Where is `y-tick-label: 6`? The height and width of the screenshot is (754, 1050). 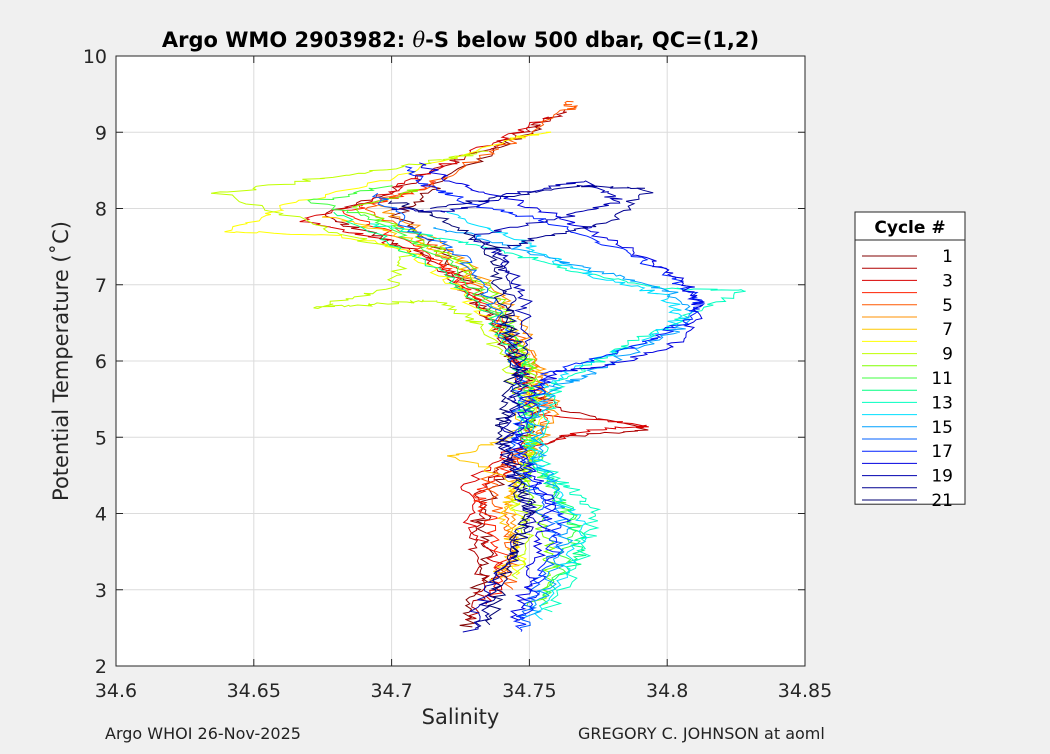
y-tick-label: 6 is located at coordinates (101, 362).